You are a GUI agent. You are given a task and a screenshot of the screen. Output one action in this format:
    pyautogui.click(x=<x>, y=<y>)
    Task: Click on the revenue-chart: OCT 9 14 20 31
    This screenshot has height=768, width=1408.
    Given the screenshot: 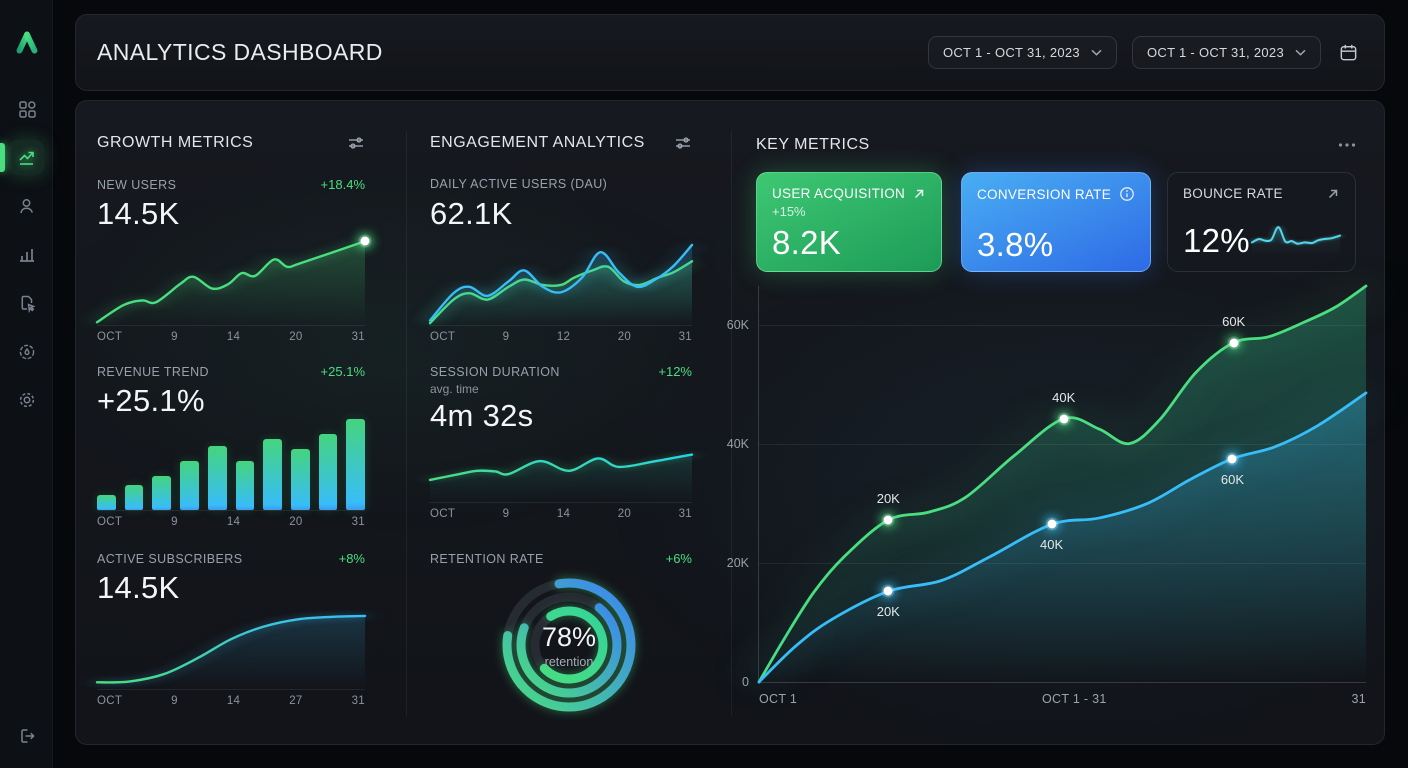 What is the action you would take?
    pyautogui.click(x=231, y=473)
    